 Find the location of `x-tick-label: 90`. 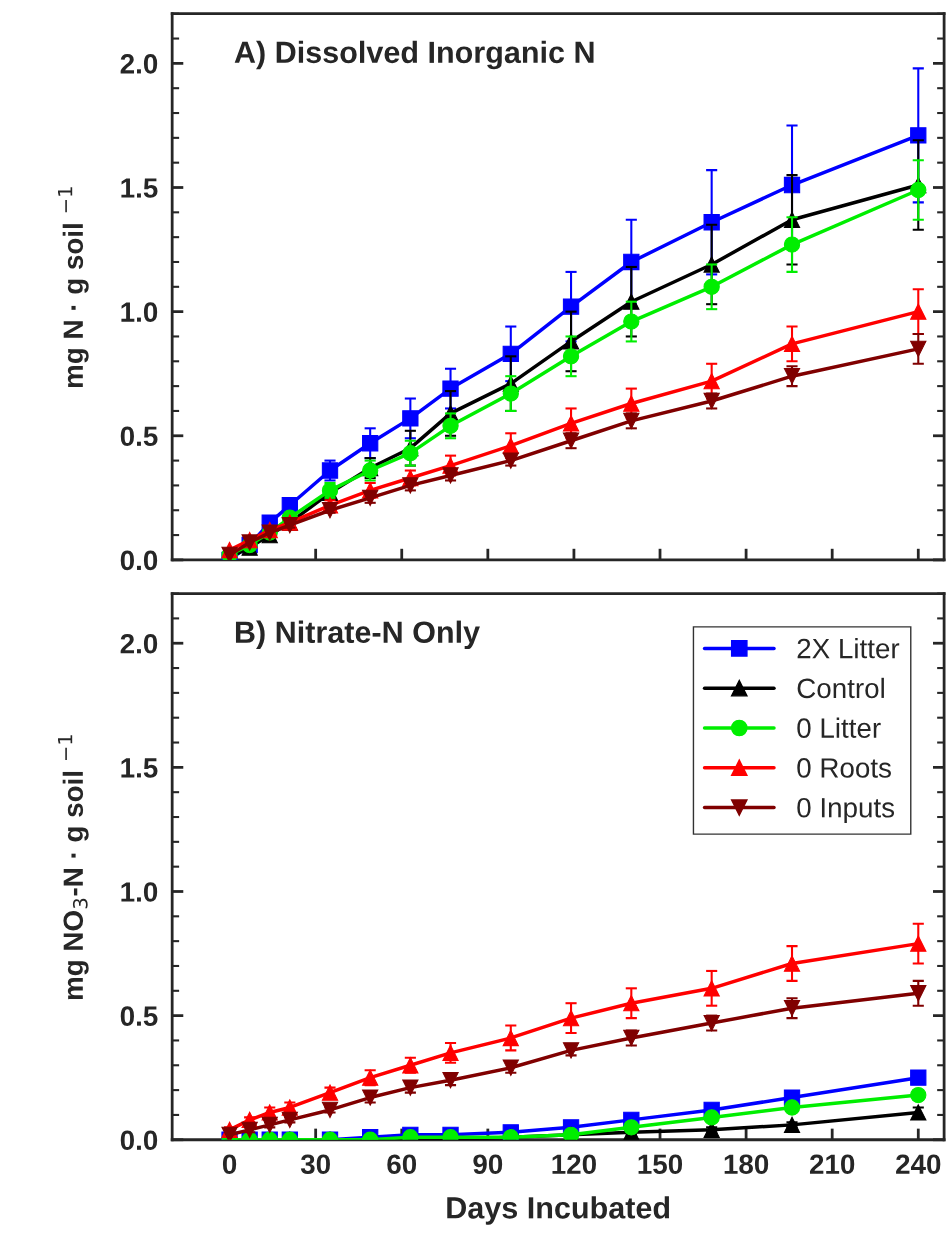

x-tick-label: 90 is located at coordinates (488, 1164).